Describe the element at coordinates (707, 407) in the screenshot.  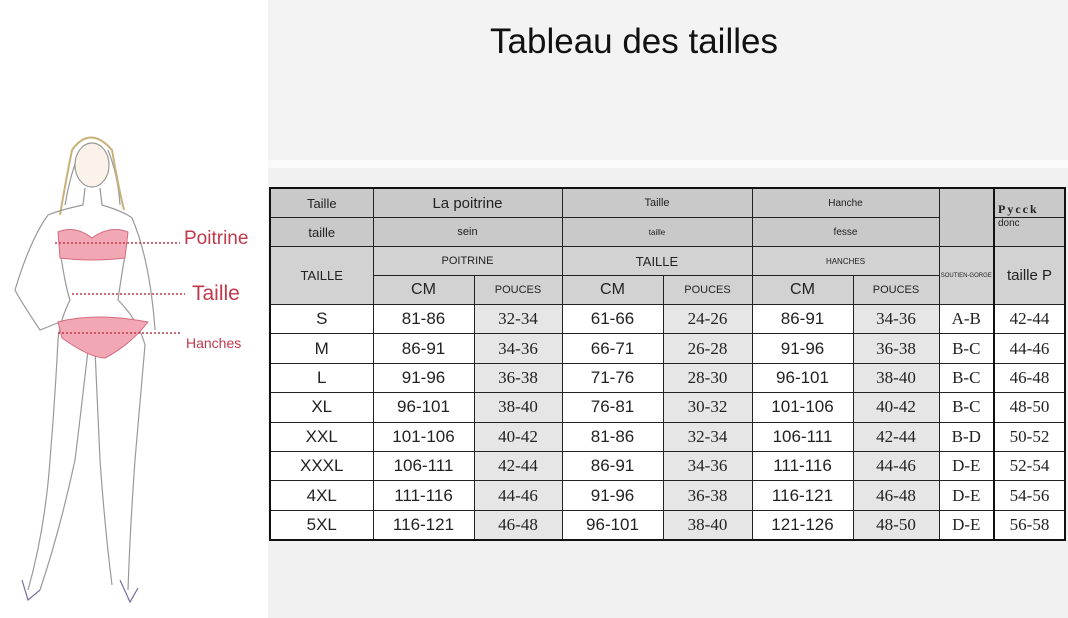
I see `table-cell: 30-32` at that location.